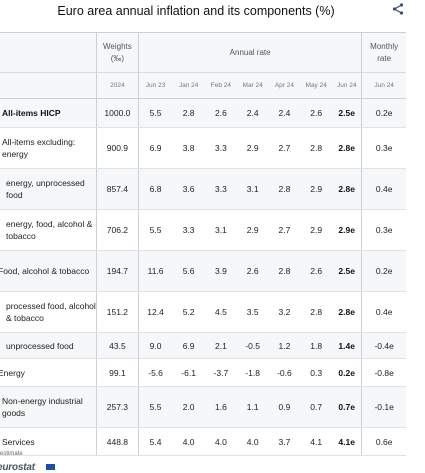 The image size is (425, 473). Describe the element at coordinates (117, 52) in the screenshot. I see `weights-header: Weights (‰)` at that location.